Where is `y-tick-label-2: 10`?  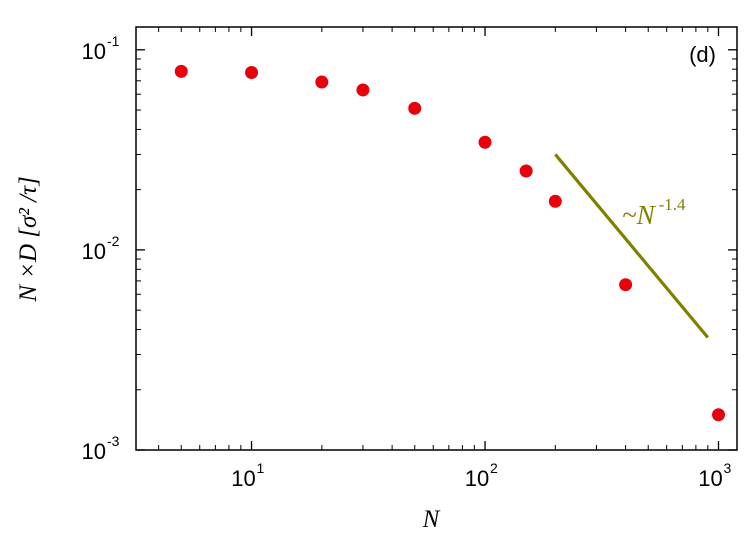 y-tick-label-2: 10 is located at coordinates (94, 251).